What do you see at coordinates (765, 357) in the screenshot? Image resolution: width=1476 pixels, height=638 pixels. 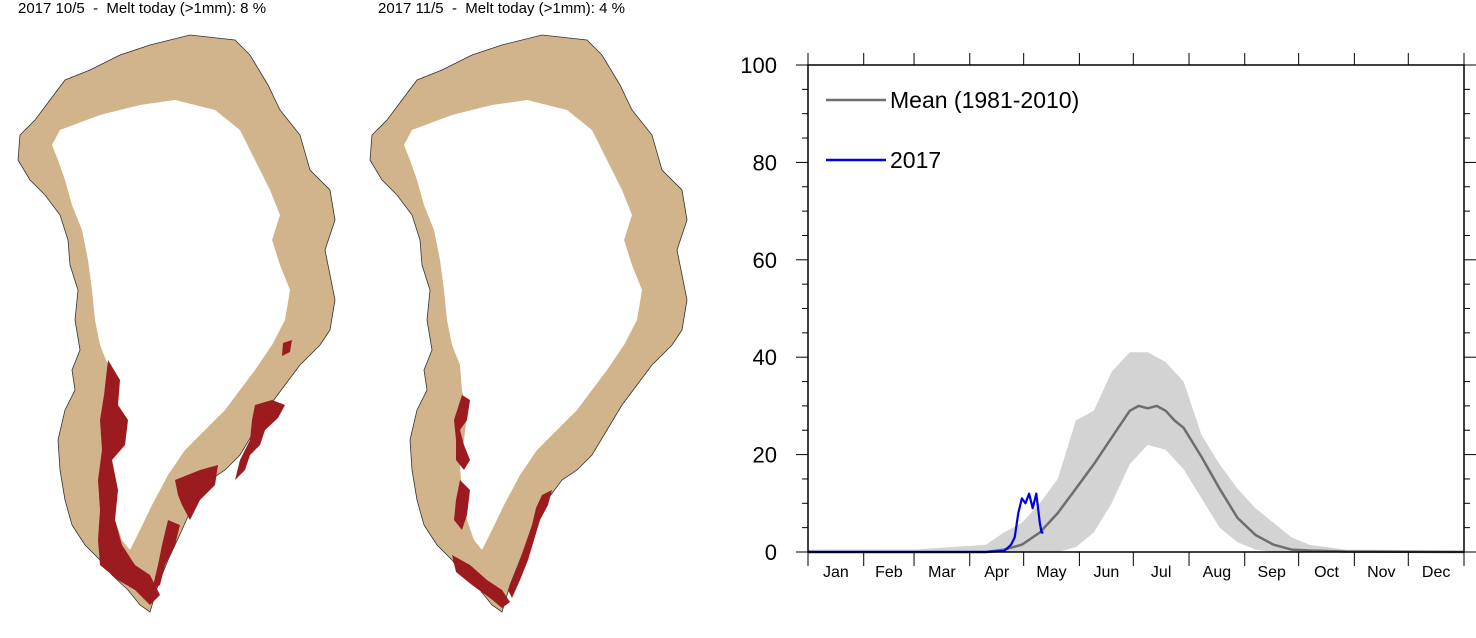 I see `y-tick-label: 40` at bounding box center [765, 357].